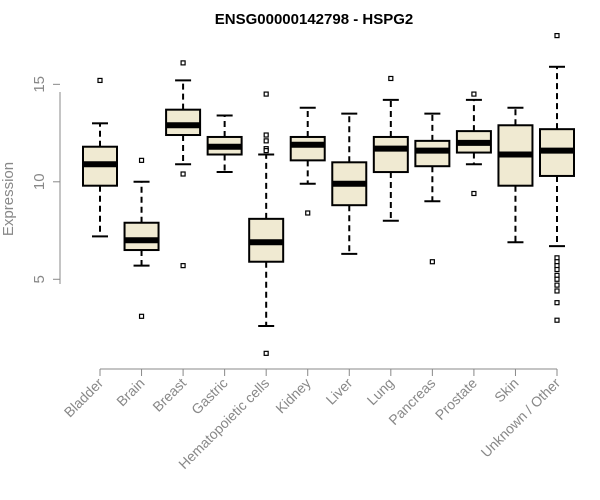 This screenshot has height=500, width=600. Describe the element at coordinates (506, 390) in the screenshot. I see `x-tick-label: Skin` at that location.